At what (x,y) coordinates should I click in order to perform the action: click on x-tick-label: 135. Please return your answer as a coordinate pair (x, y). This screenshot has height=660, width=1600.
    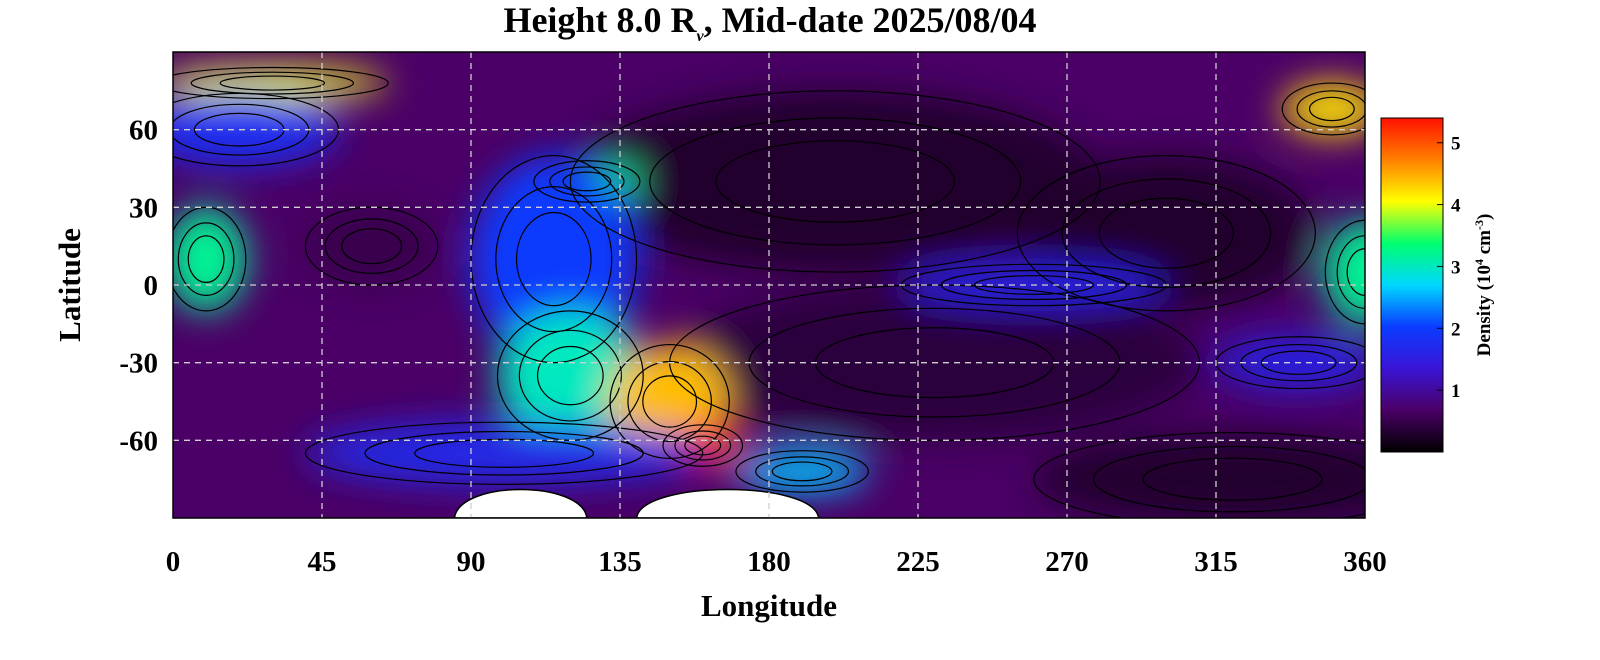
    Looking at the image, I should click on (620, 562).